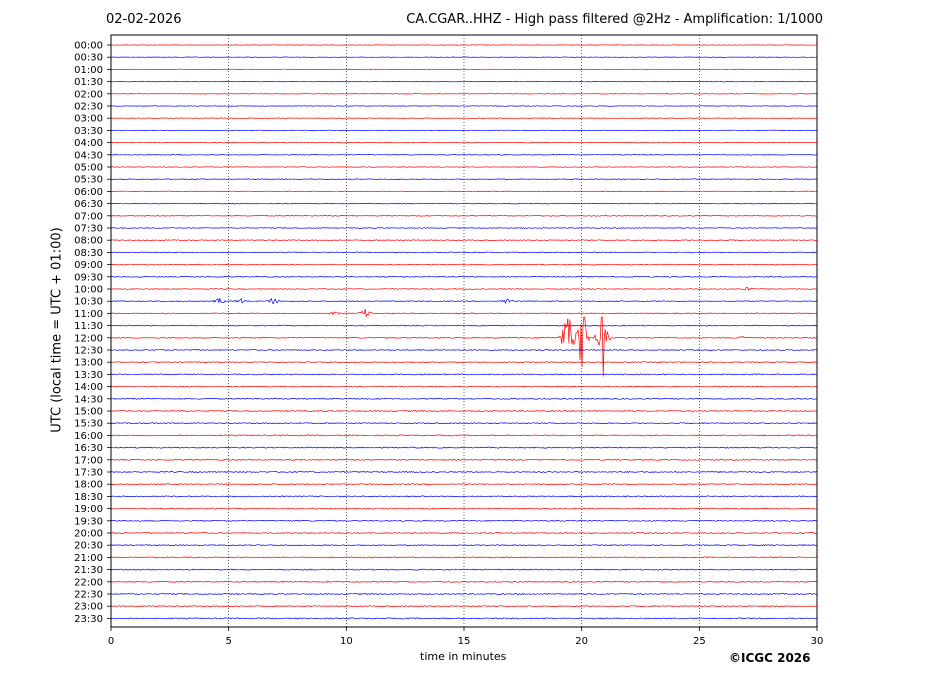 The width and height of the screenshot is (927, 696). I want to click on date-label: 02-02-2026, so click(144, 19).